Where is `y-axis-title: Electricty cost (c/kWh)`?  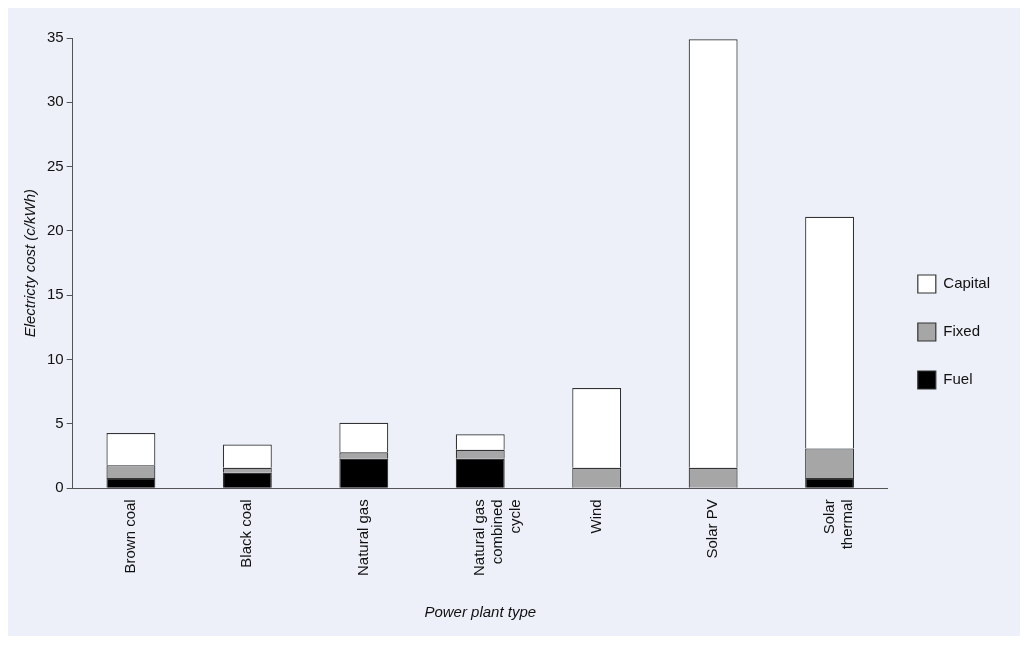 y-axis-title: Electricty cost (c/kWh) is located at coordinates (30, 263).